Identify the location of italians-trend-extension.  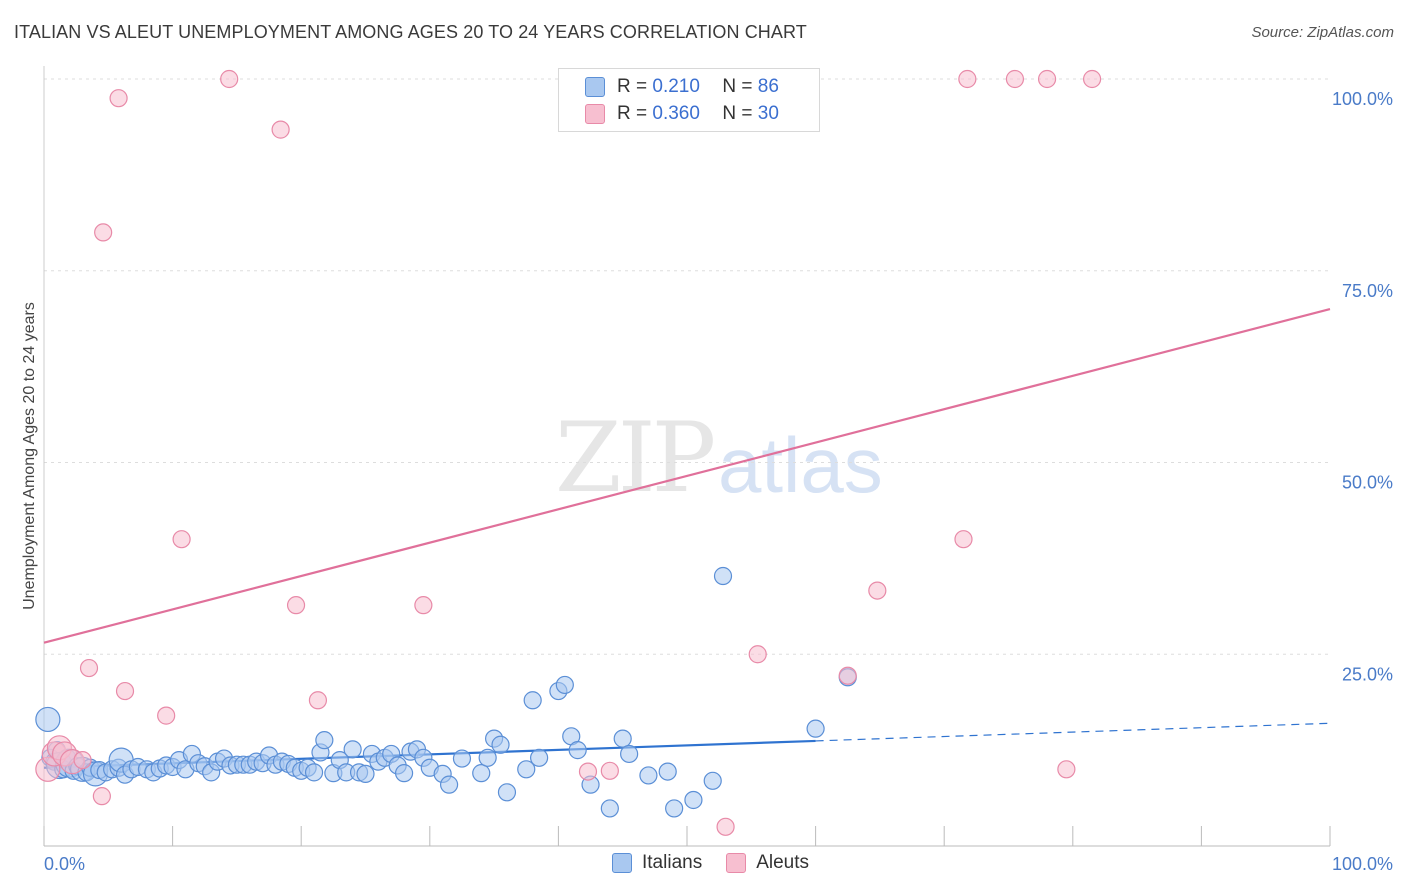
(1073, 732).